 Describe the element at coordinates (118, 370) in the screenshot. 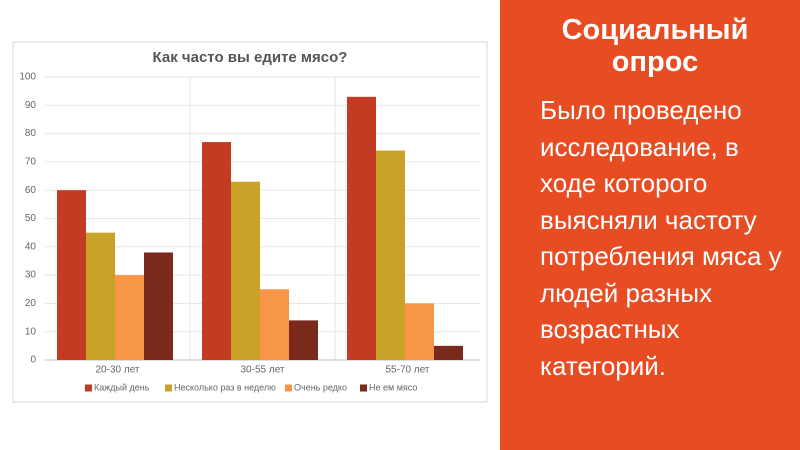

I see `x-tick-label: 20-30 лет` at that location.